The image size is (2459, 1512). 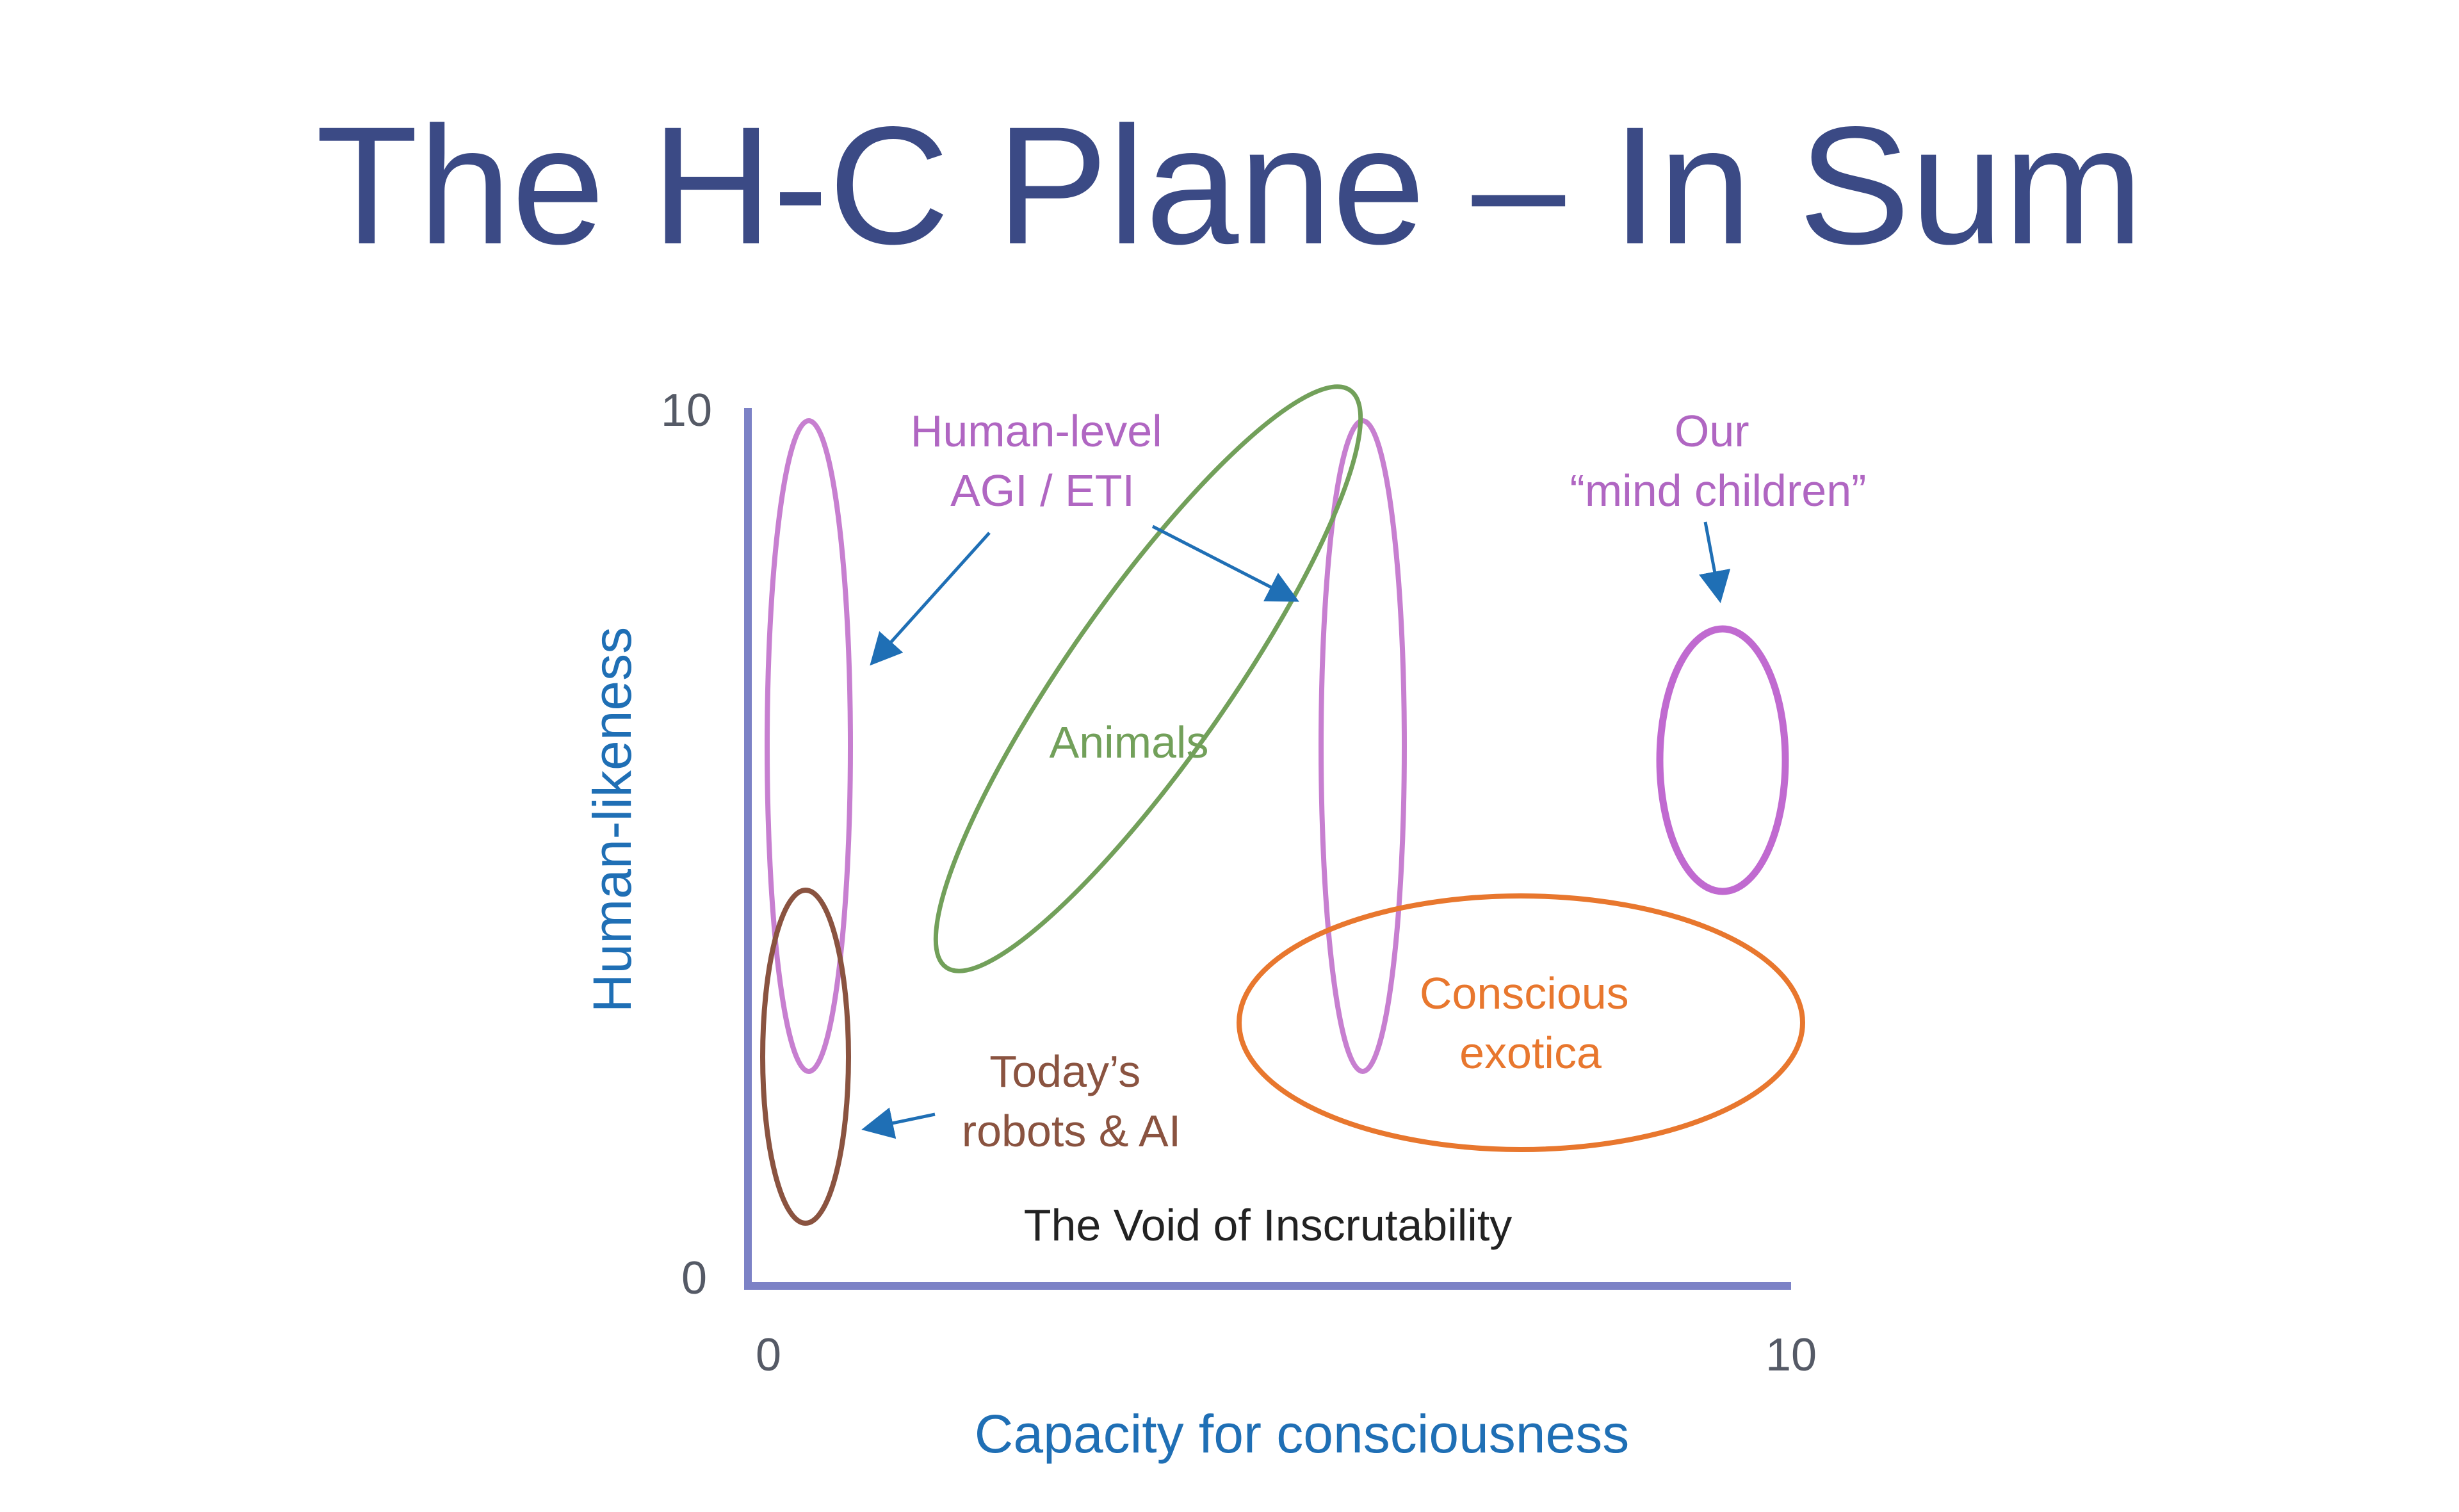 What do you see at coordinates (1225, 563) in the screenshot?
I see `agi-right-arrow` at bounding box center [1225, 563].